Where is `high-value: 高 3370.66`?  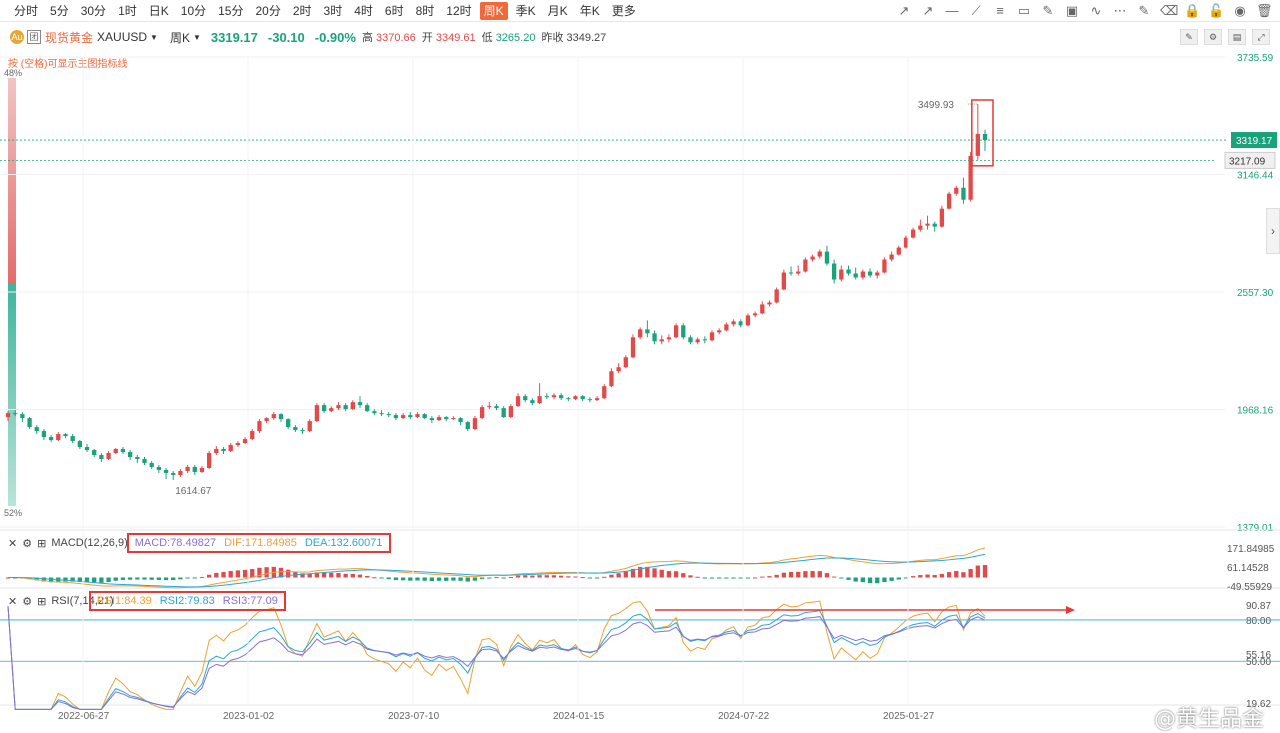
high-value: 高 3370.66 is located at coordinates (388, 38).